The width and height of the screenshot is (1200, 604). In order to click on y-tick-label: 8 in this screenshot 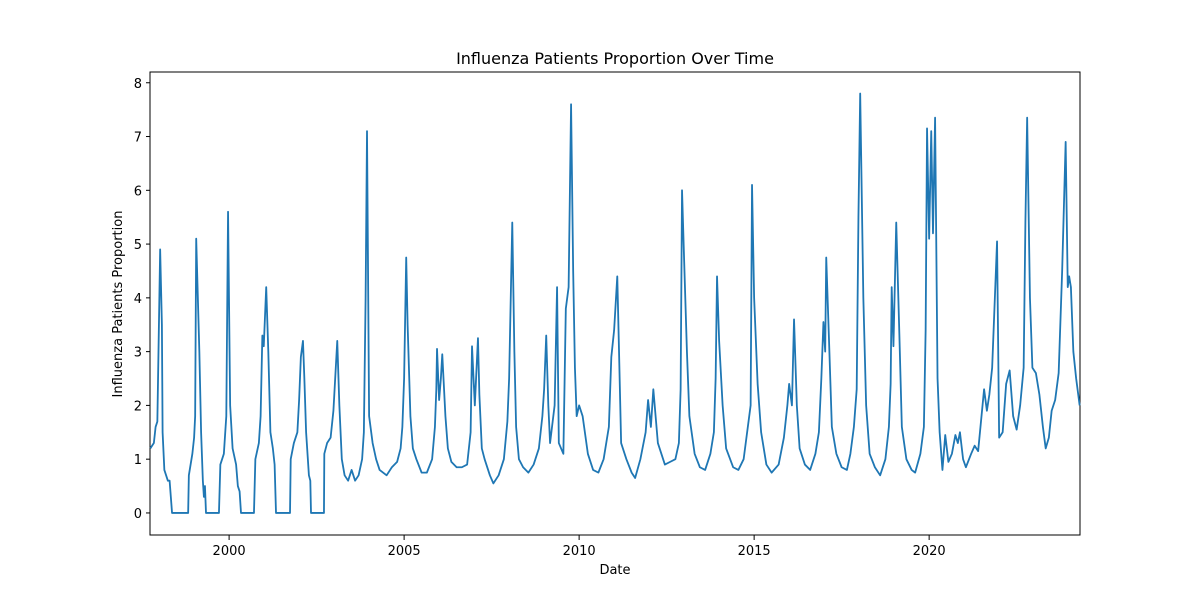, I will do `click(138, 84)`.